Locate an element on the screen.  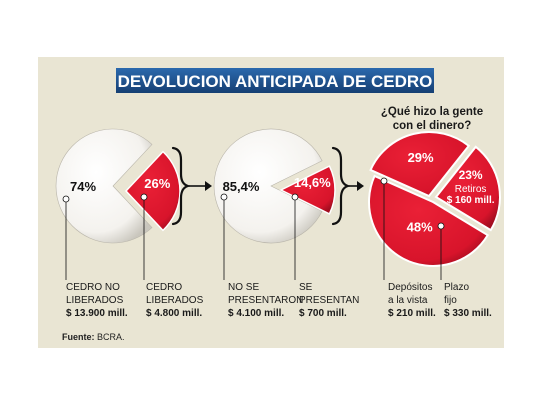
source-text: BCRA. is located at coordinates (111, 337).